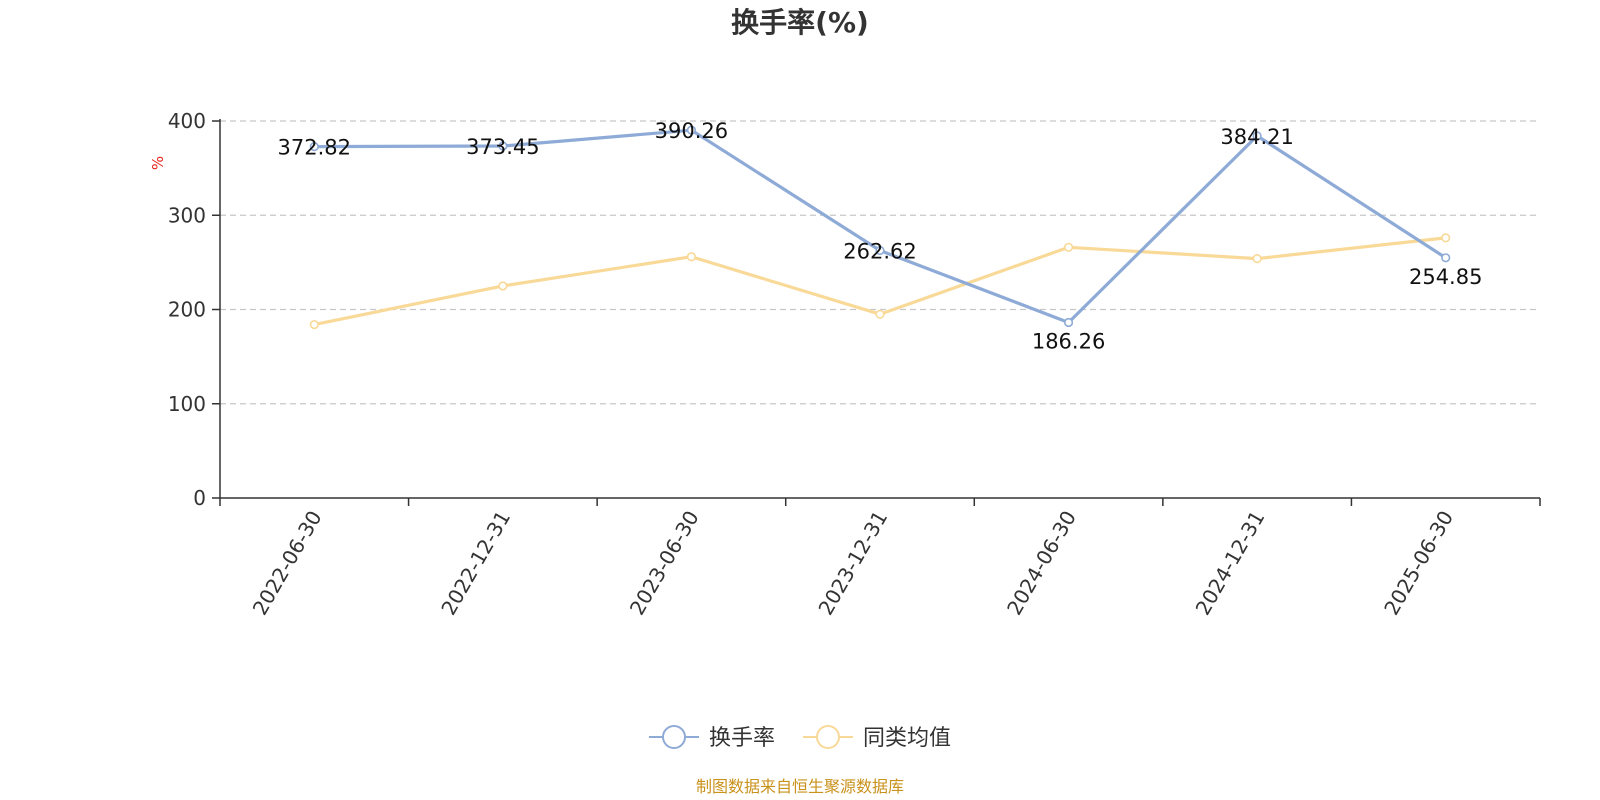 This screenshot has width=1600, height=800. What do you see at coordinates (800, 22) in the screenshot?
I see `chart-title: 换手率(%)` at bounding box center [800, 22].